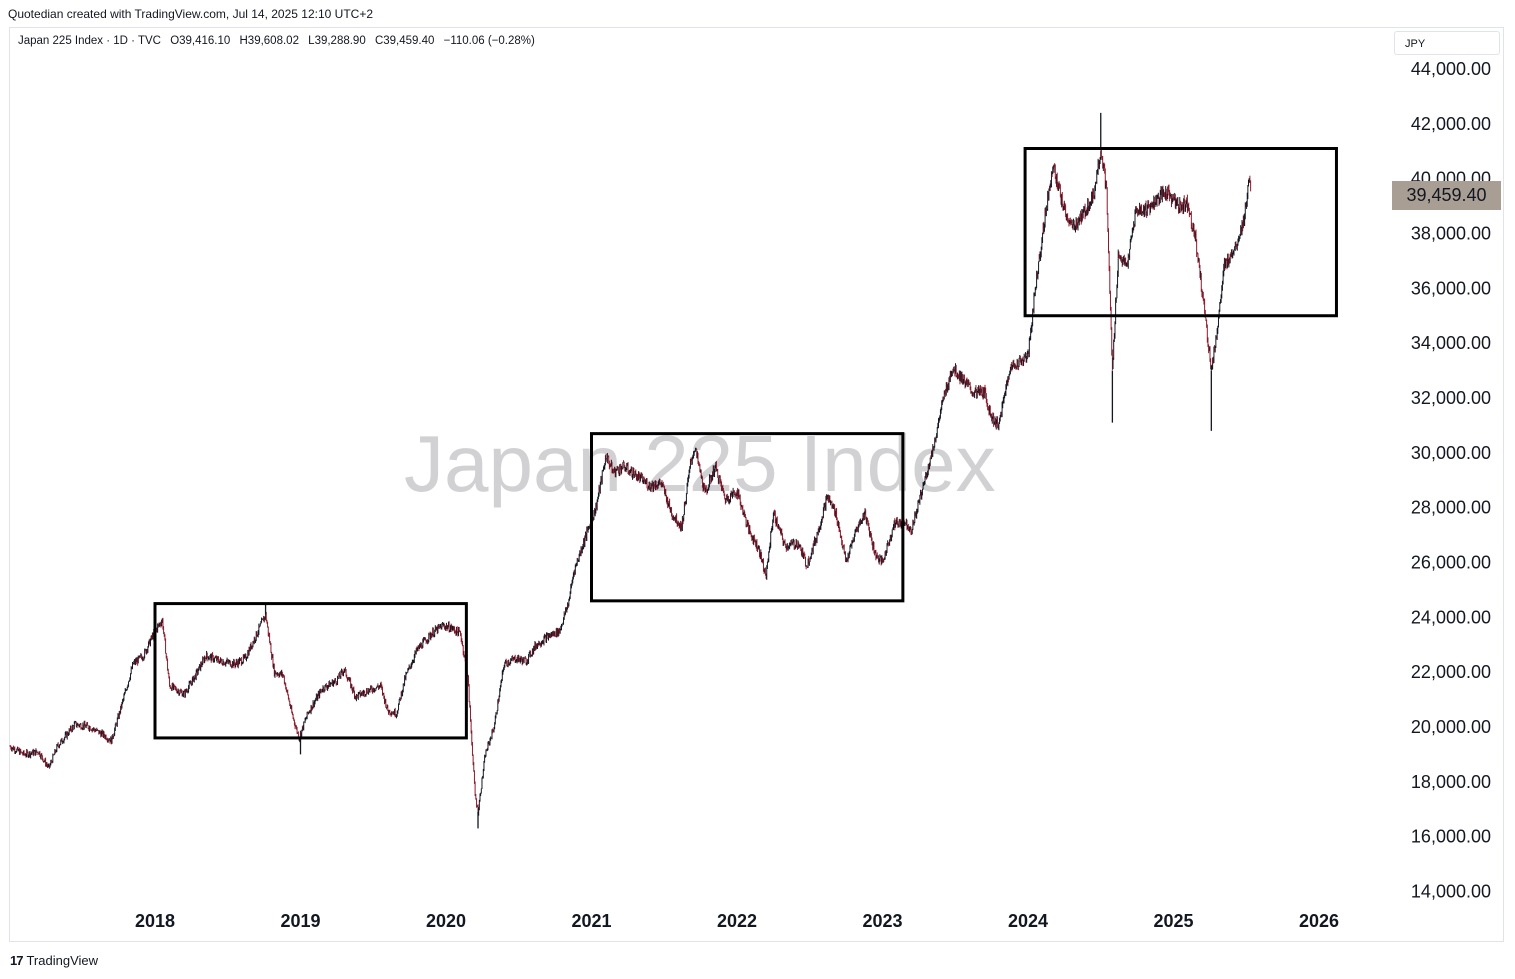  I want to click on y-tick-label: 14,000.00, so click(1451, 891).